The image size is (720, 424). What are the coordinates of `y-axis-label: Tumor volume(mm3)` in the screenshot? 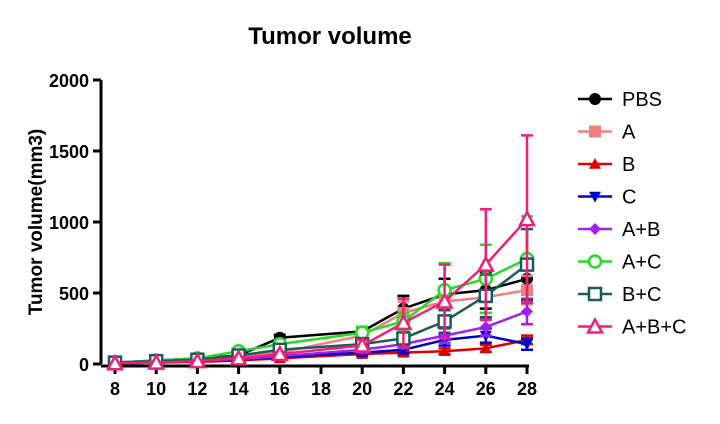 It's located at (36, 222).